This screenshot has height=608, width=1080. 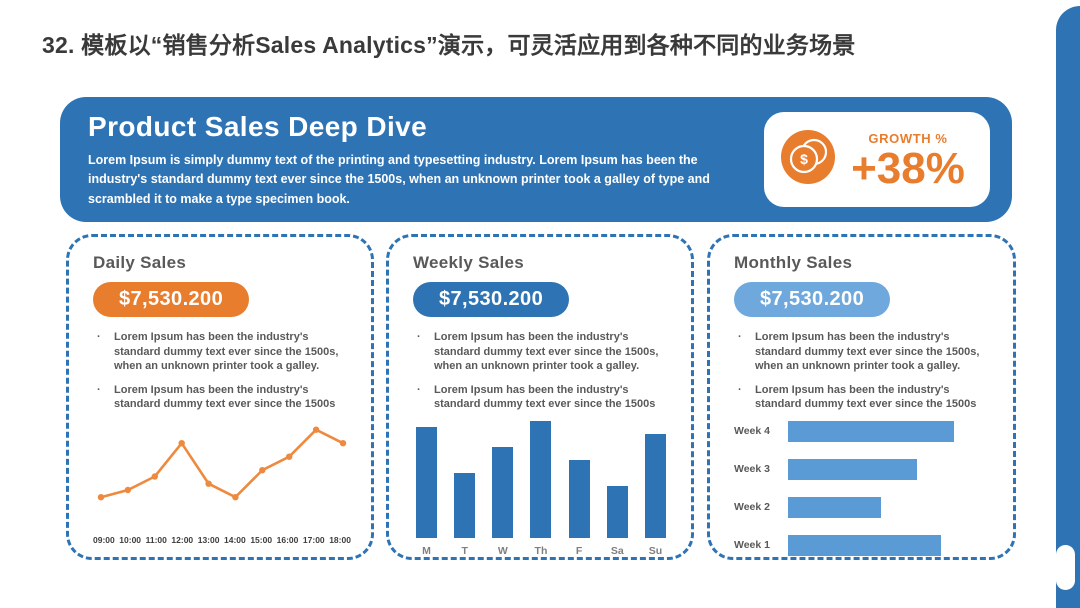 I want to click on growth-value: +38%, so click(x=908, y=168).